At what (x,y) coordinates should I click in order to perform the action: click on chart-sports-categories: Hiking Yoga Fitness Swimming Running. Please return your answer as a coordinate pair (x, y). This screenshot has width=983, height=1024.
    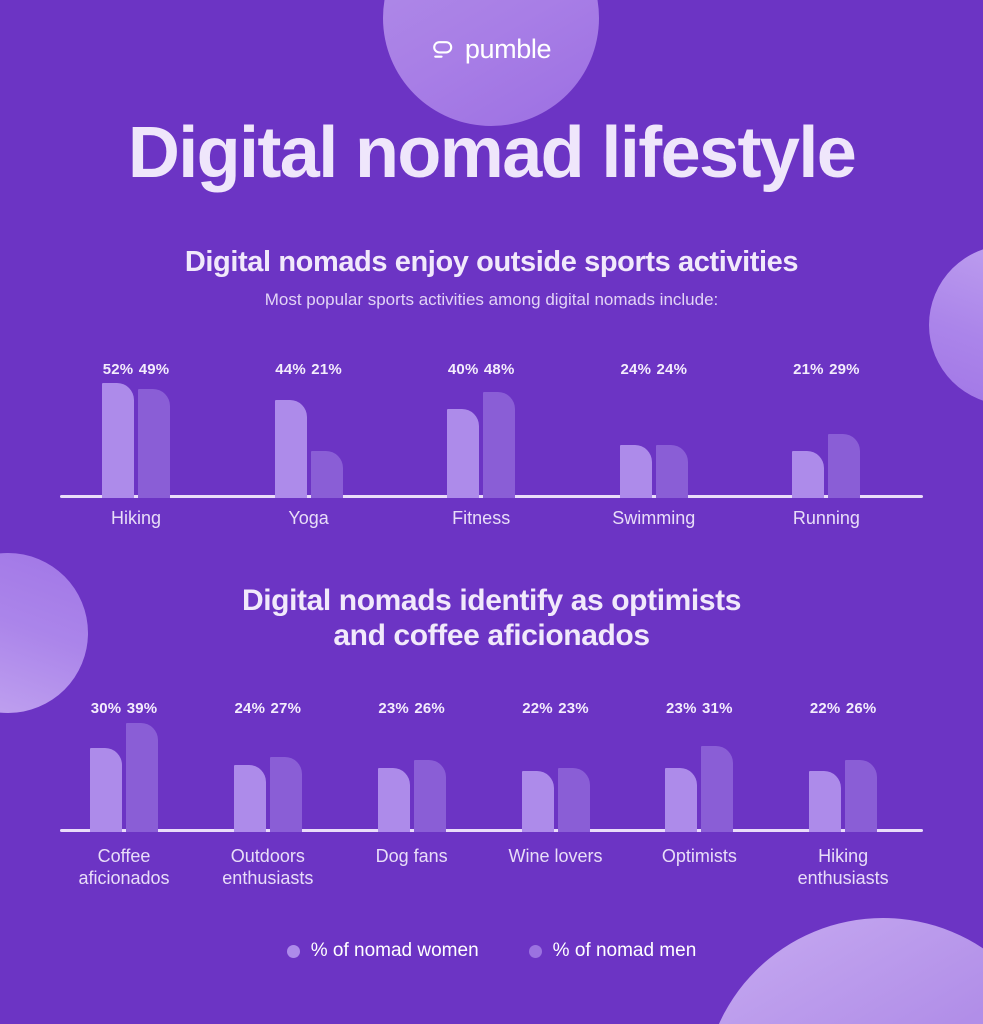
    Looking at the image, I should click on (491, 523).